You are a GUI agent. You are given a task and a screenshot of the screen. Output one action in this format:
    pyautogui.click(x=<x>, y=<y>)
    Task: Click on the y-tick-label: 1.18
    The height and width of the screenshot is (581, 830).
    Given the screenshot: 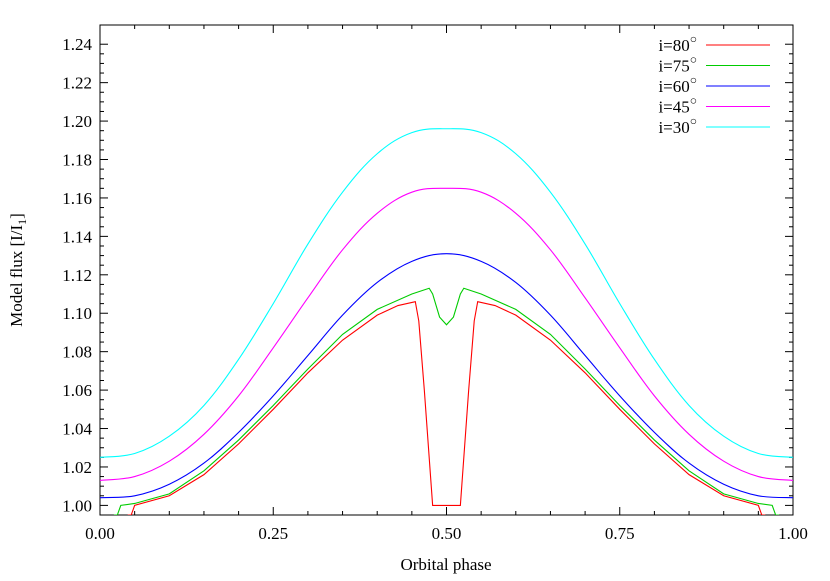 What is the action you would take?
    pyautogui.click(x=77, y=160)
    